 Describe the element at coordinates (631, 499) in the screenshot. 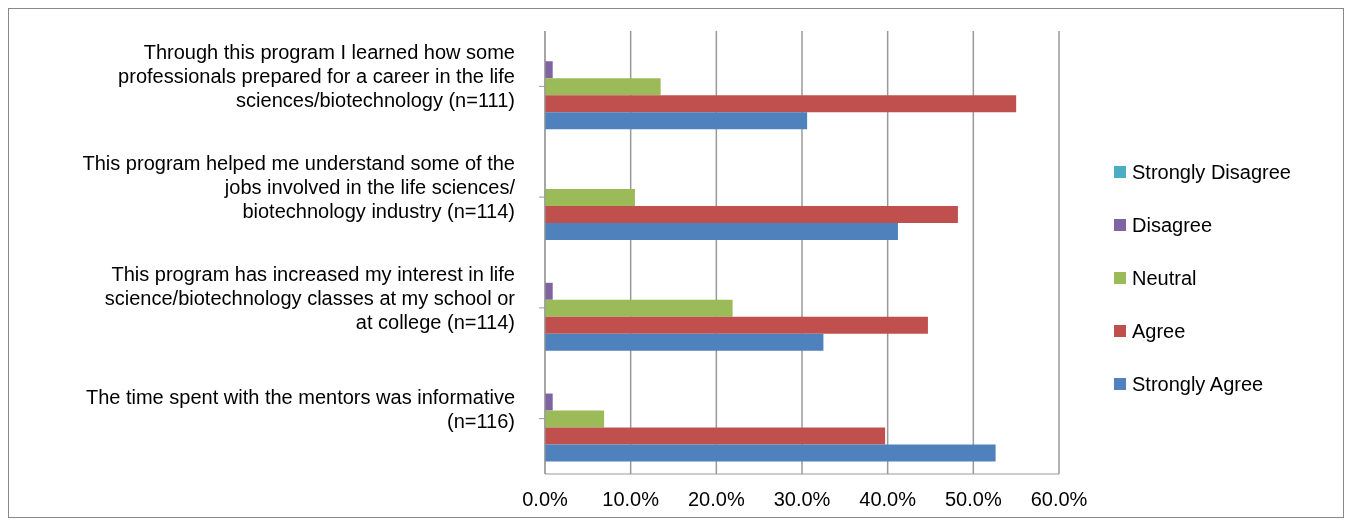

I see `x-tick-label: 10.0%` at that location.